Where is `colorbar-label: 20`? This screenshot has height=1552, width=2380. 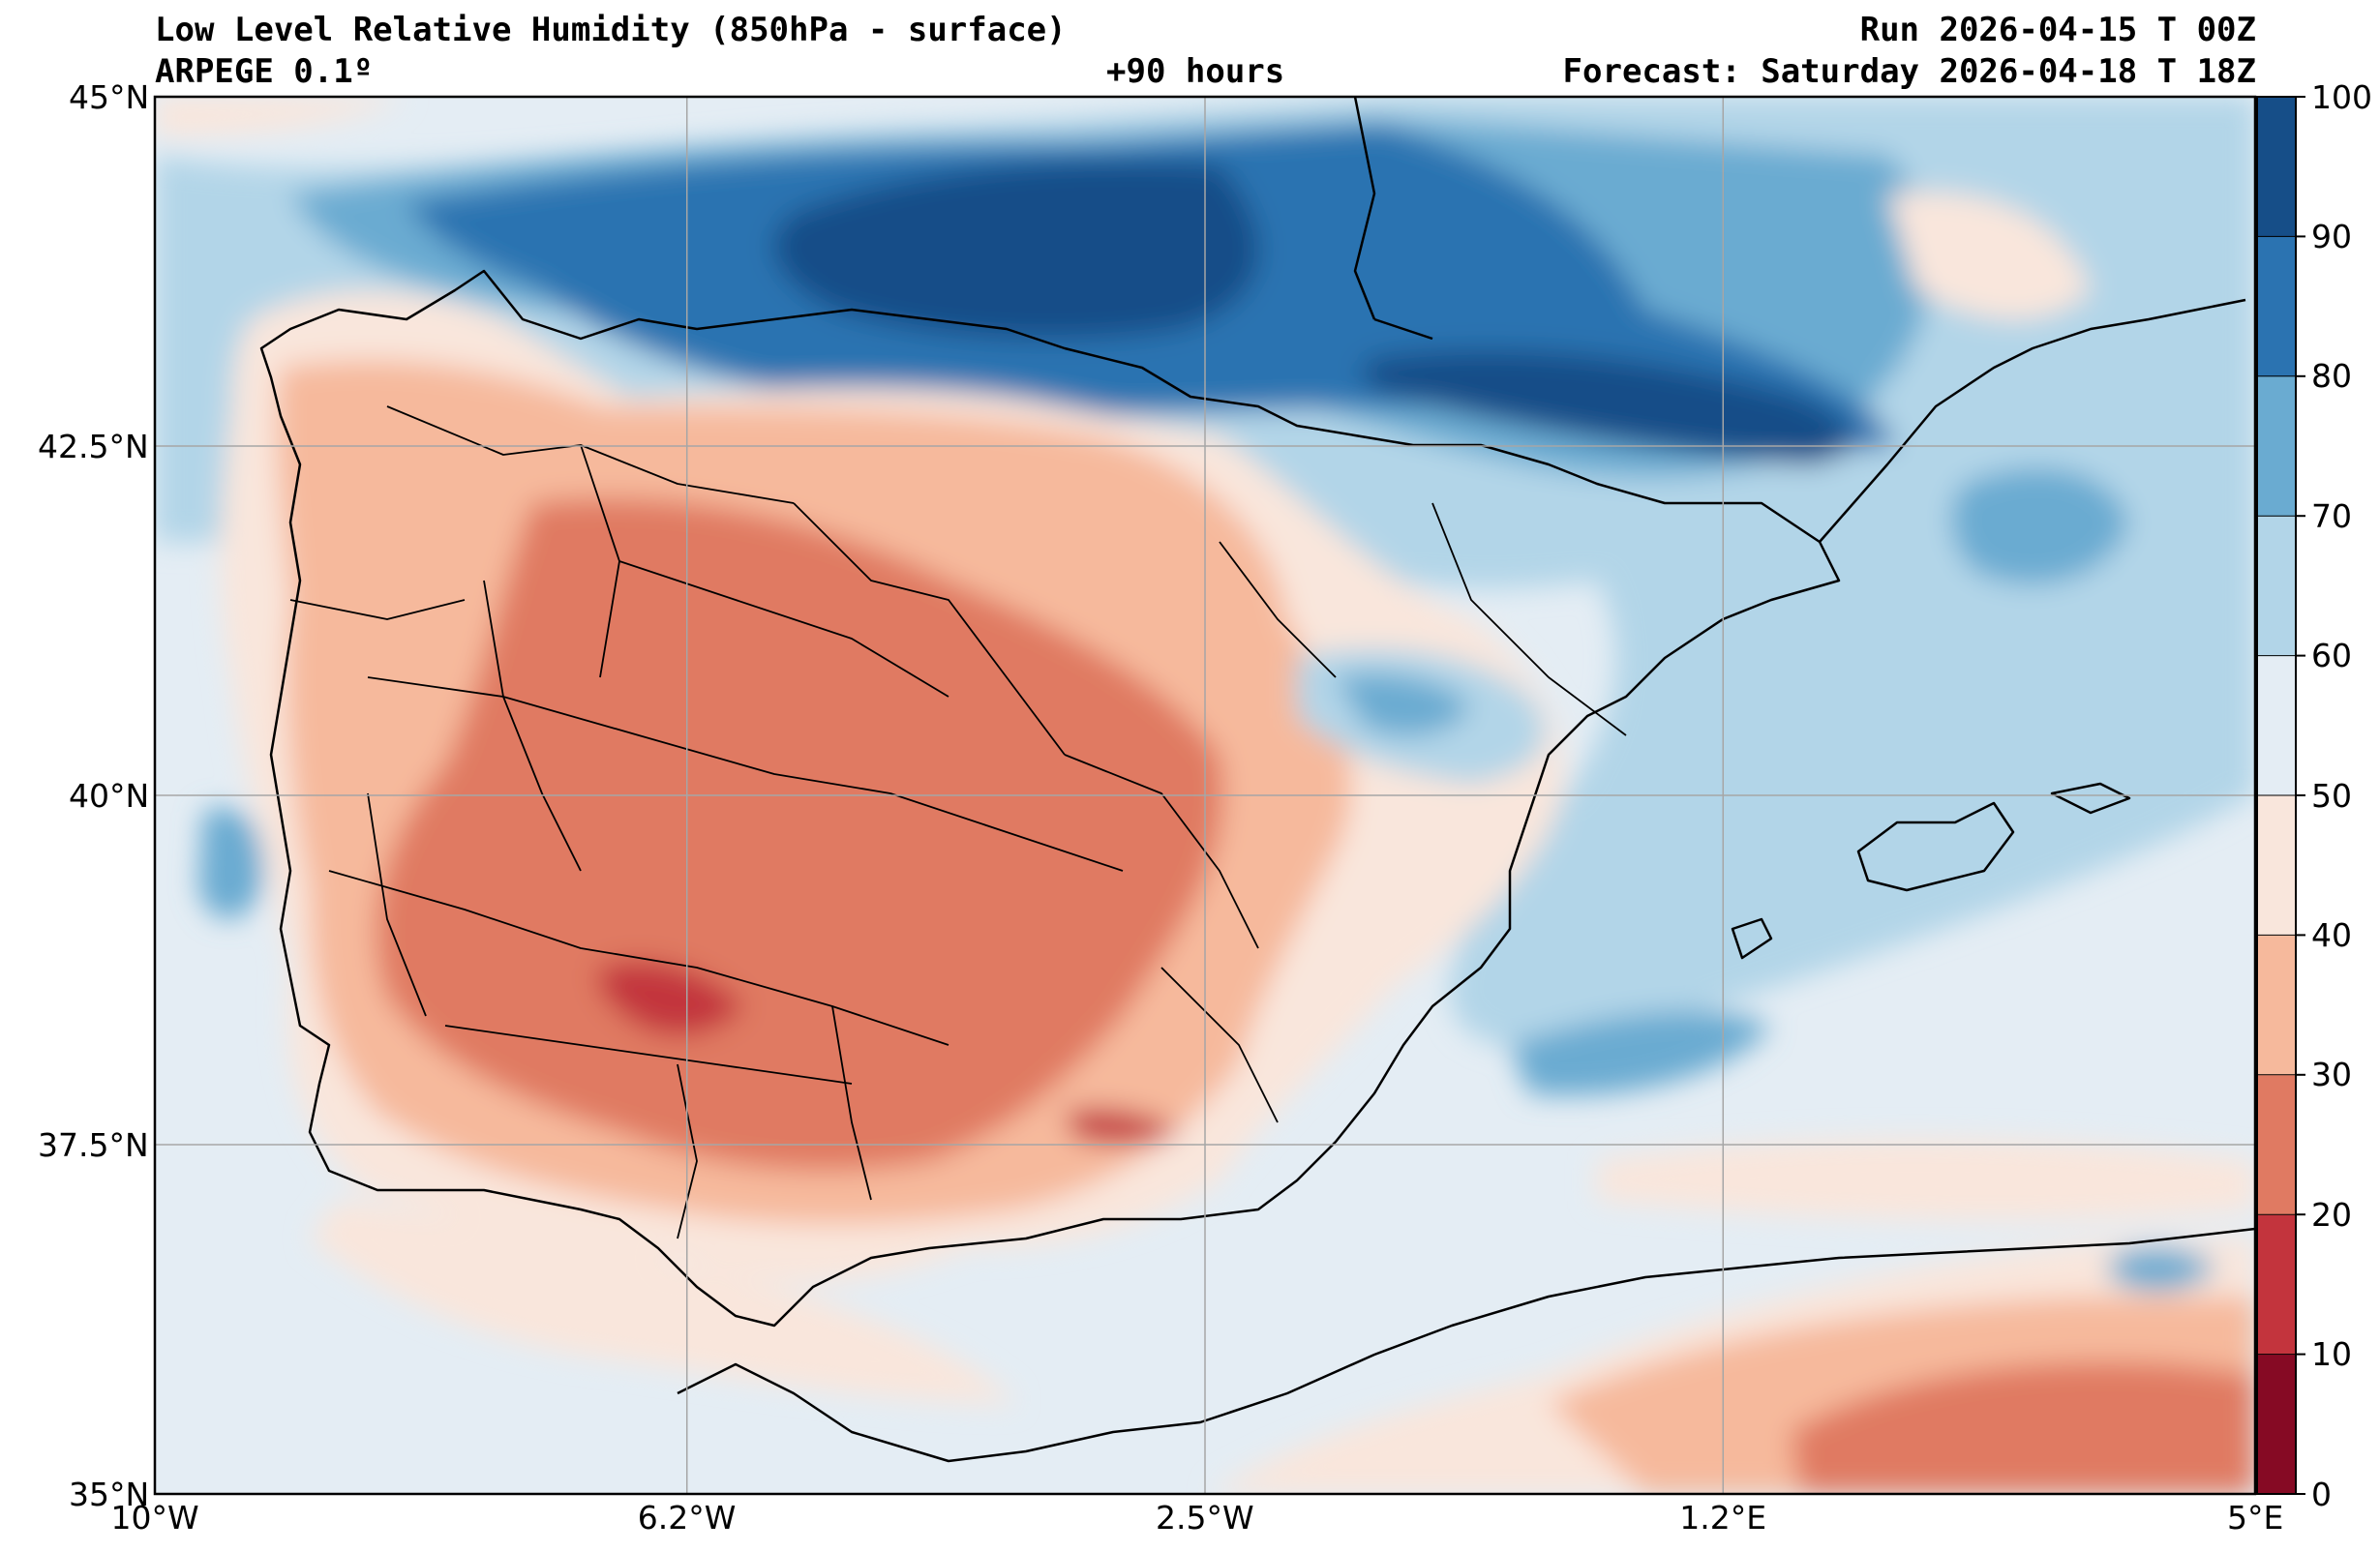
colorbar-label: 20 is located at coordinates (2331, 1214).